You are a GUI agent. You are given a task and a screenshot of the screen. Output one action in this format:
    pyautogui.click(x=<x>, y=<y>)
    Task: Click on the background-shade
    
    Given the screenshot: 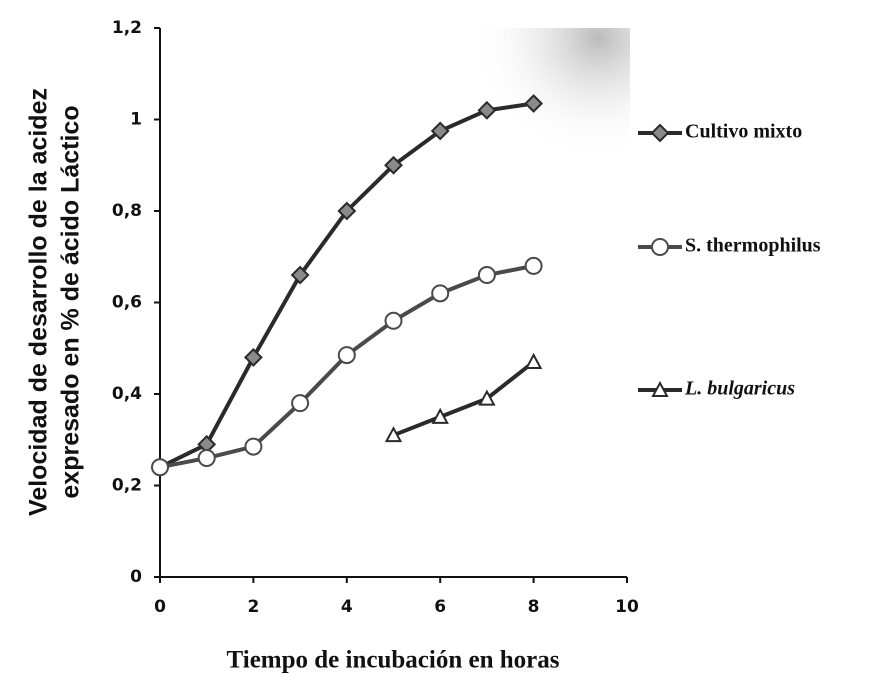 What is the action you would take?
    pyautogui.click(x=525, y=128)
    